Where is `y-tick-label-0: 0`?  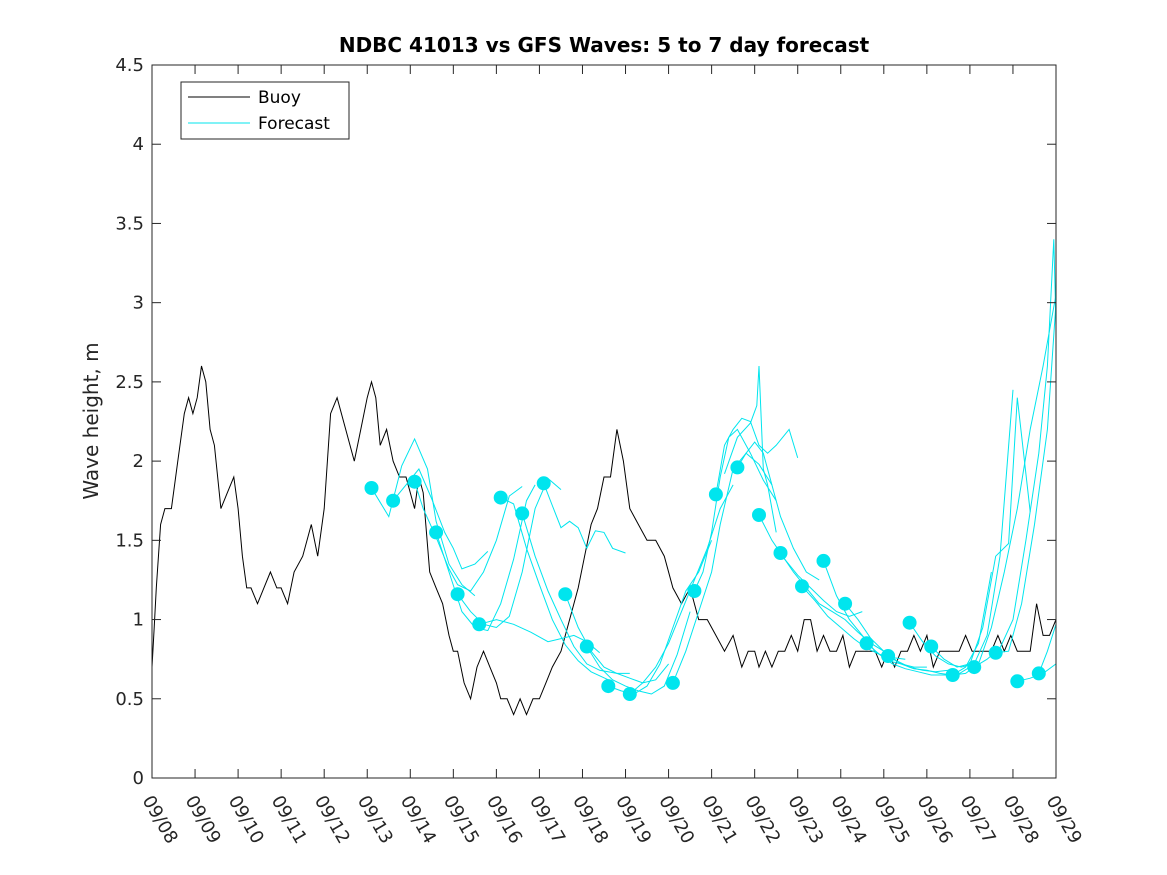 y-tick-label-0: 0 is located at coordinates (138, 778).